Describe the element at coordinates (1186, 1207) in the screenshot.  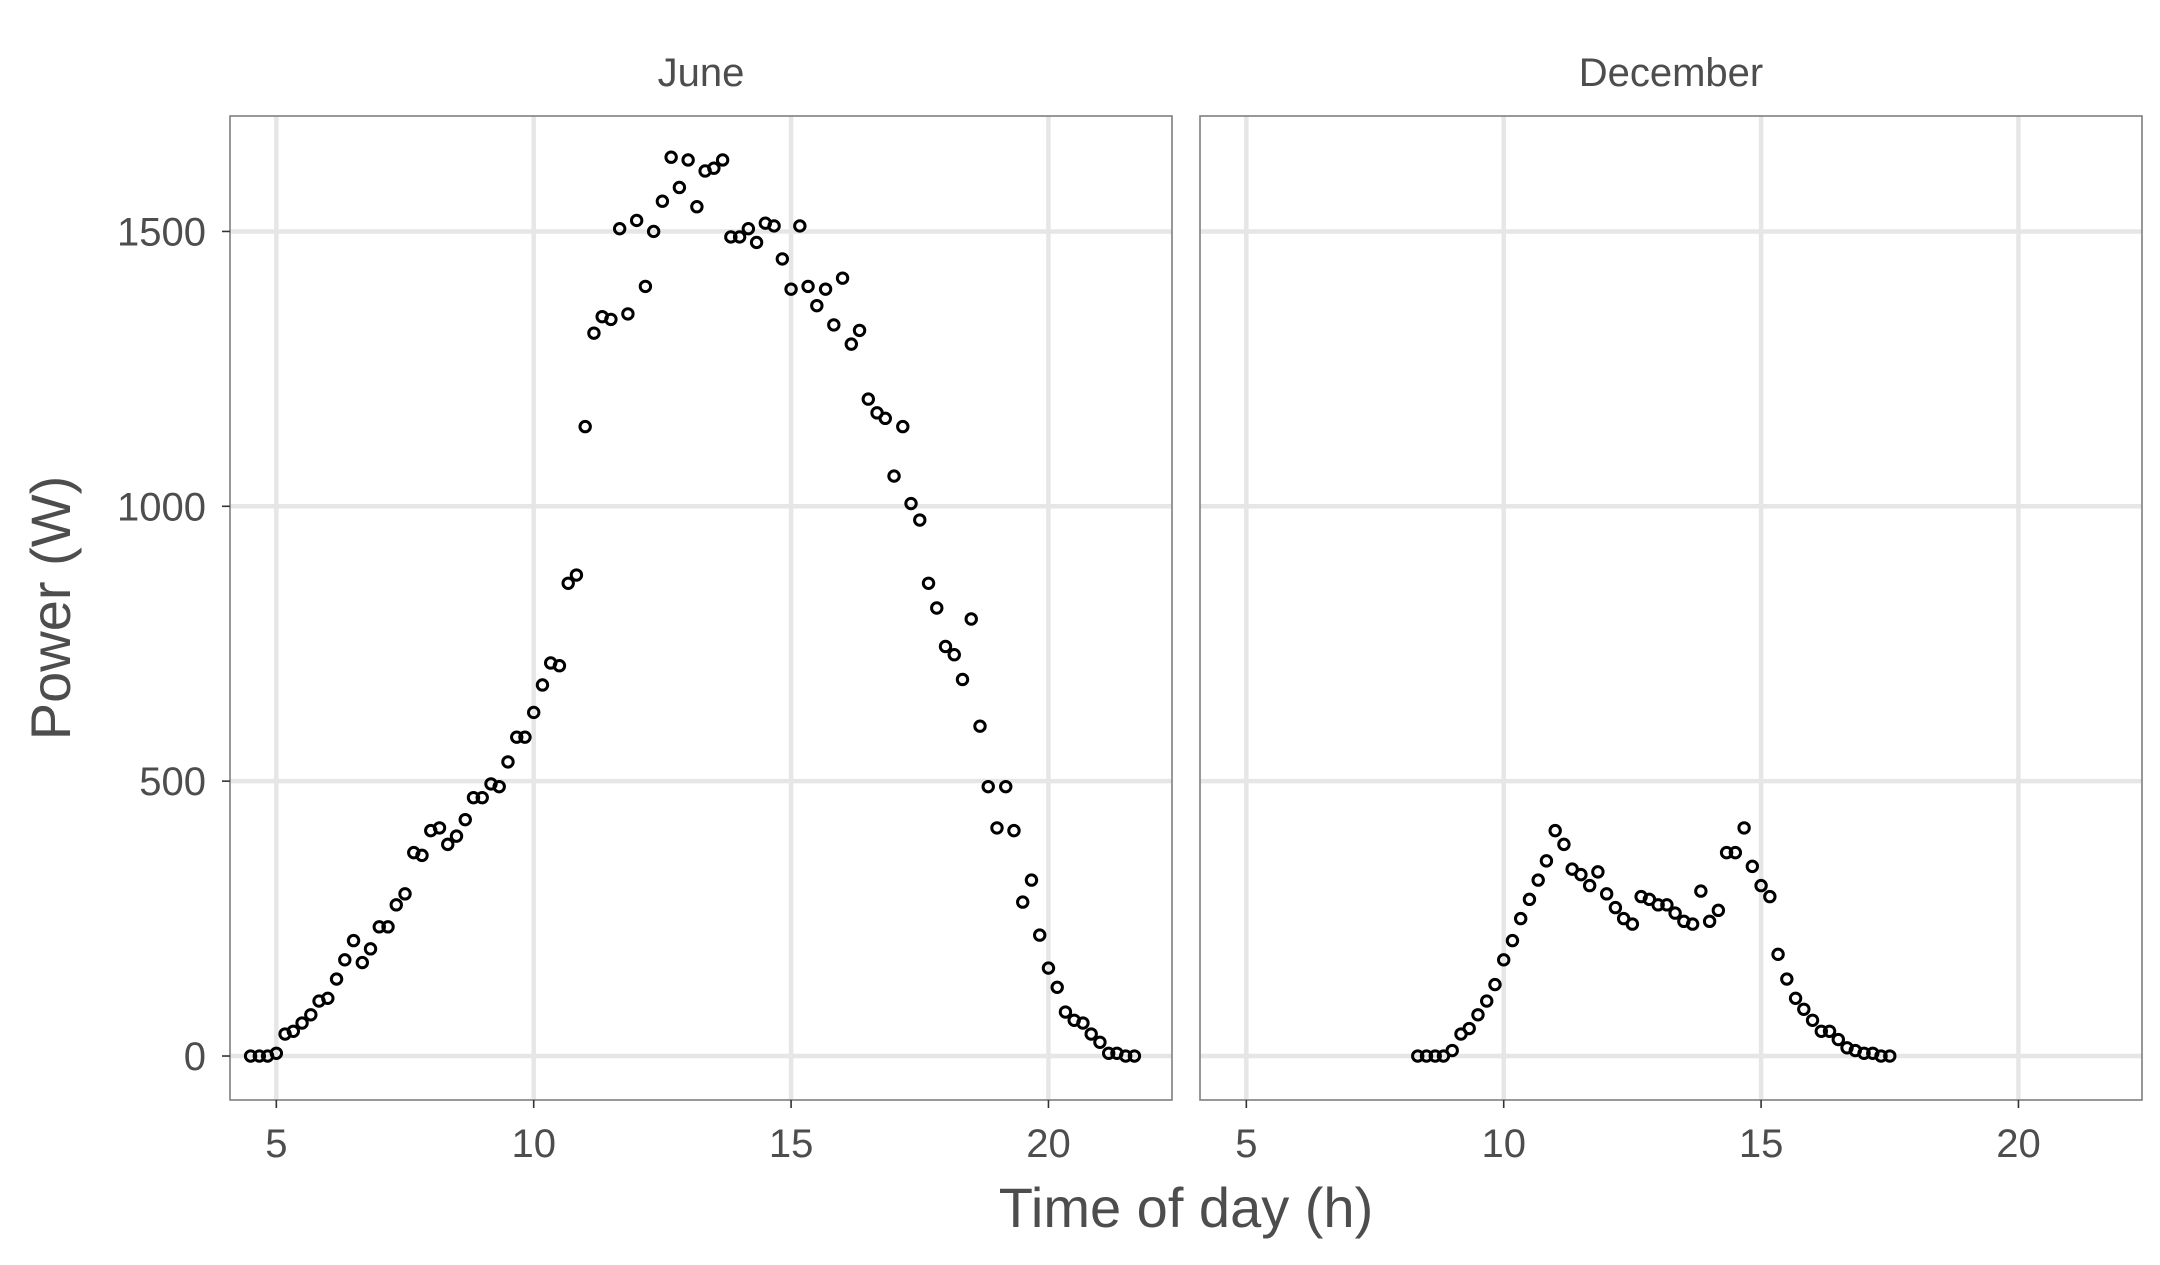
I see `x-axis-title: Time of day (h)` at that location.